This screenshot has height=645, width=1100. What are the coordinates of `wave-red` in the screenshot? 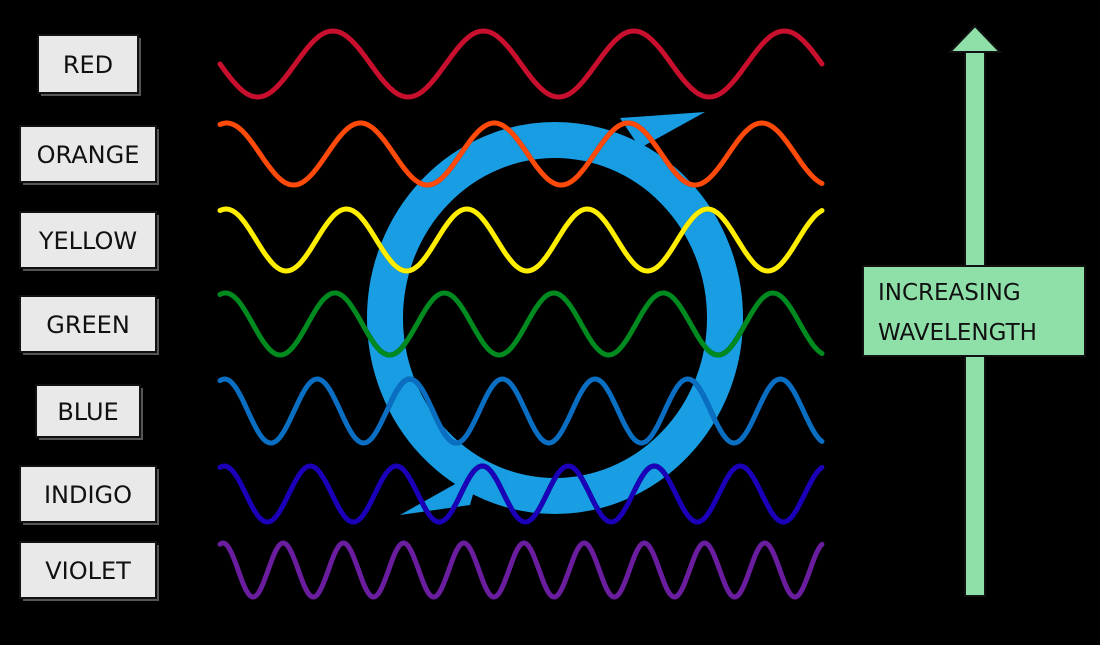 It's located at (521, 64).